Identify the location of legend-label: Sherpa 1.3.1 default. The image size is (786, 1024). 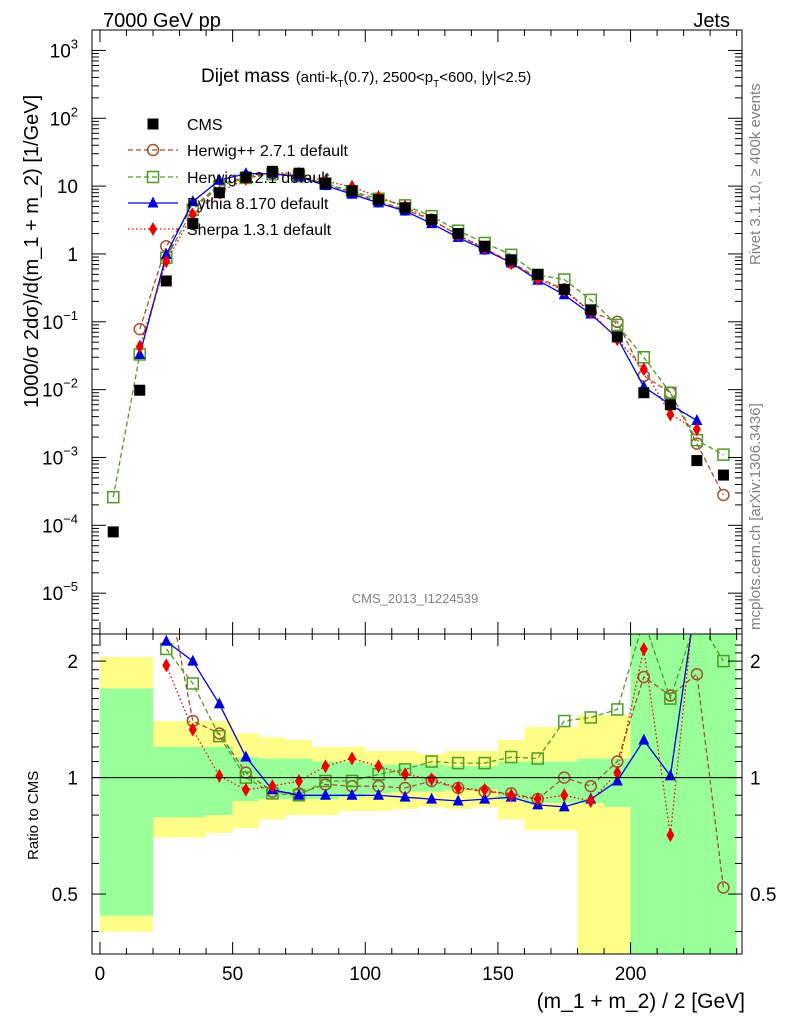
(259, 230).